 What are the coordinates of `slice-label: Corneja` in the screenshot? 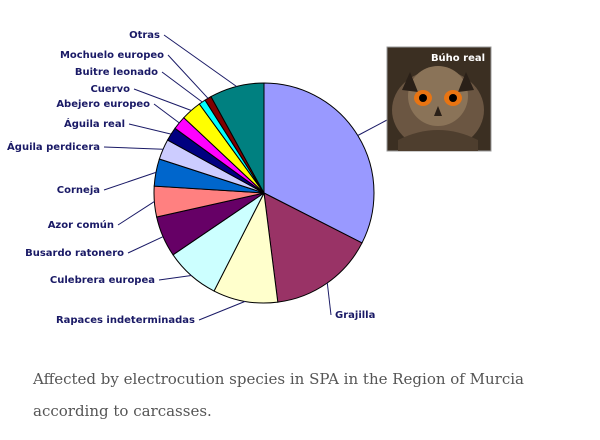 It's located at (78, 190).